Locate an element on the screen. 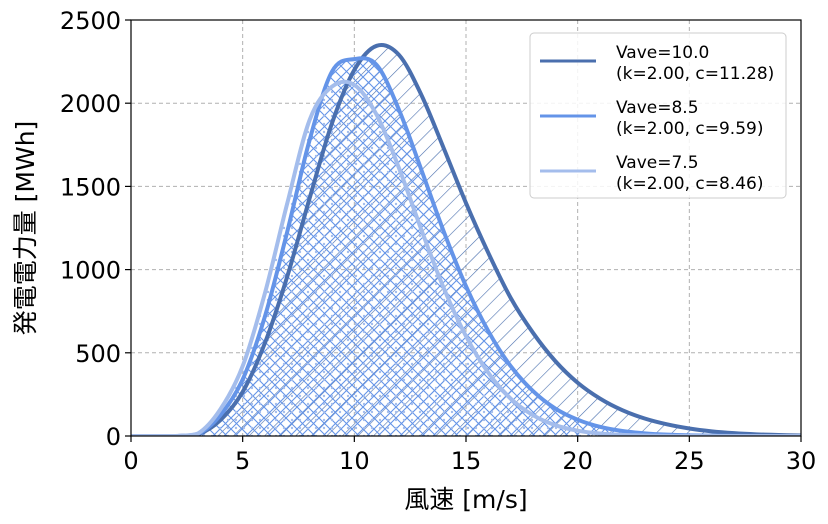  x-tick-label: 10 is located at coordinates (354, 461).